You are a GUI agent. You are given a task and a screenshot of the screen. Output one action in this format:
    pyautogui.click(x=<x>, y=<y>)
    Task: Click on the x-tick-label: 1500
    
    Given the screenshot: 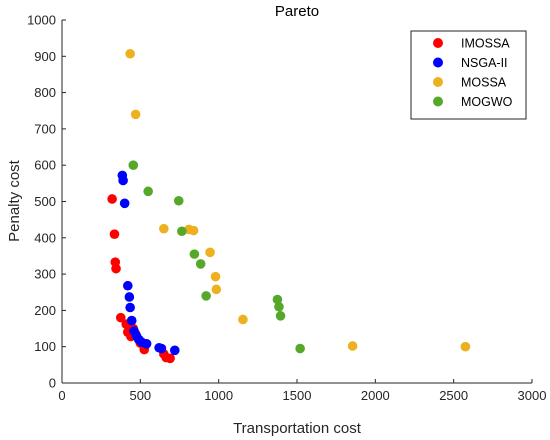 What is the action you would take?
    pyautogui.click(x=297, y=395)
    